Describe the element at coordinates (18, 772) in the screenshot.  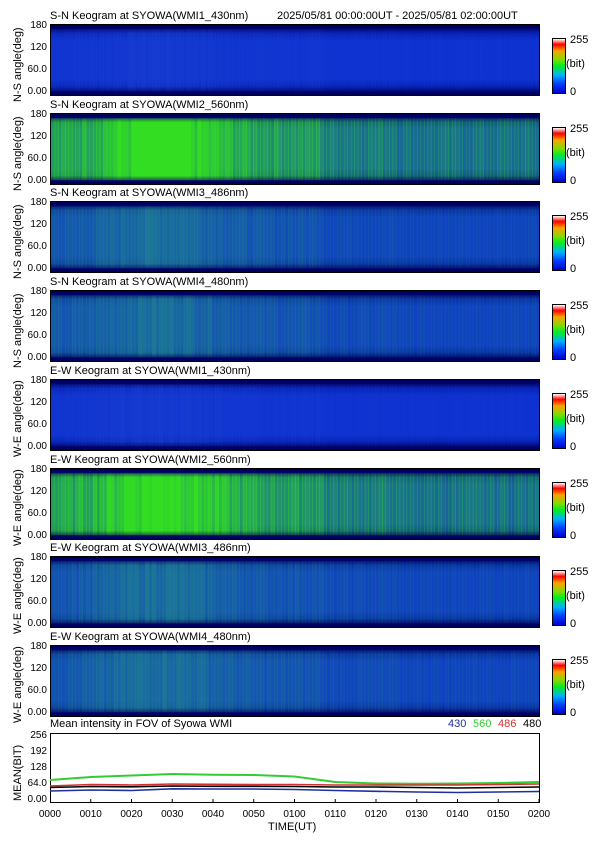
I see `y-axis-label: MEAN(BIT)` at that location.